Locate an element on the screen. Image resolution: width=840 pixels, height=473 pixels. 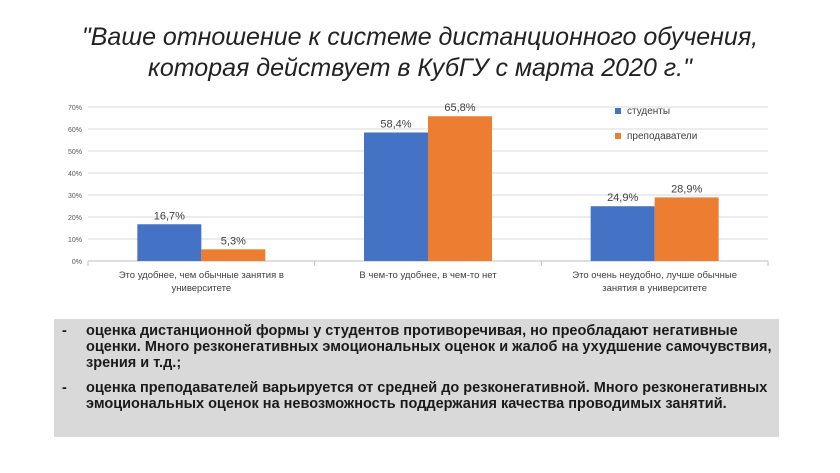
data-label: 28,9% is located at coordinates (686, 189).